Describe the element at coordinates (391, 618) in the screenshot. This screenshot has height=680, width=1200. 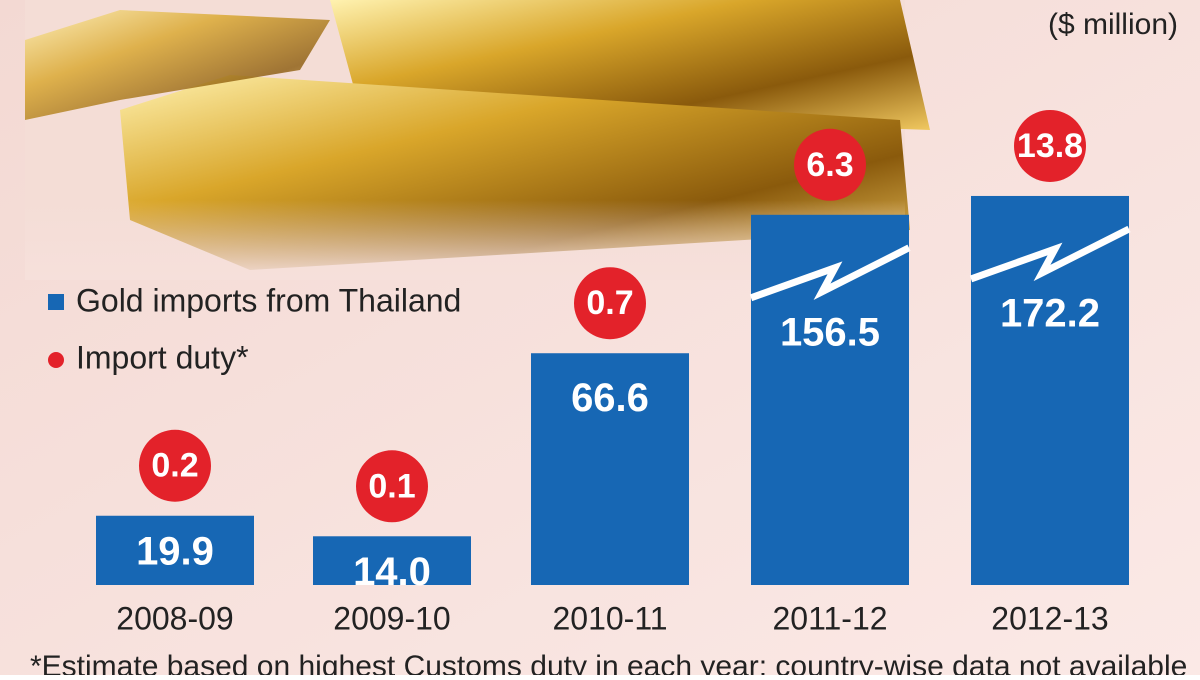
I see `x-tick-label: 2009-10` at that location.